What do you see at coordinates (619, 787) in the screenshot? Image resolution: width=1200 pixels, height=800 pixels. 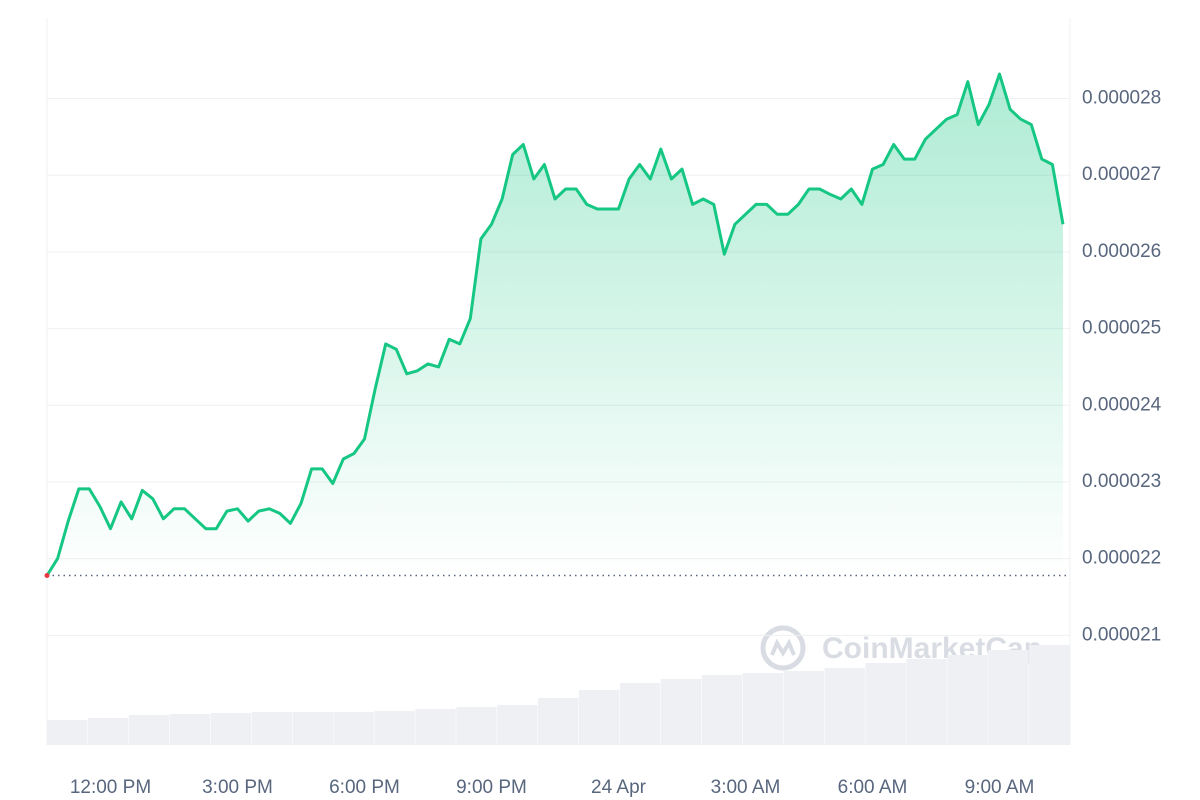 I see `x-tick-label: 24 Apr` at bounding box center [619, 787].